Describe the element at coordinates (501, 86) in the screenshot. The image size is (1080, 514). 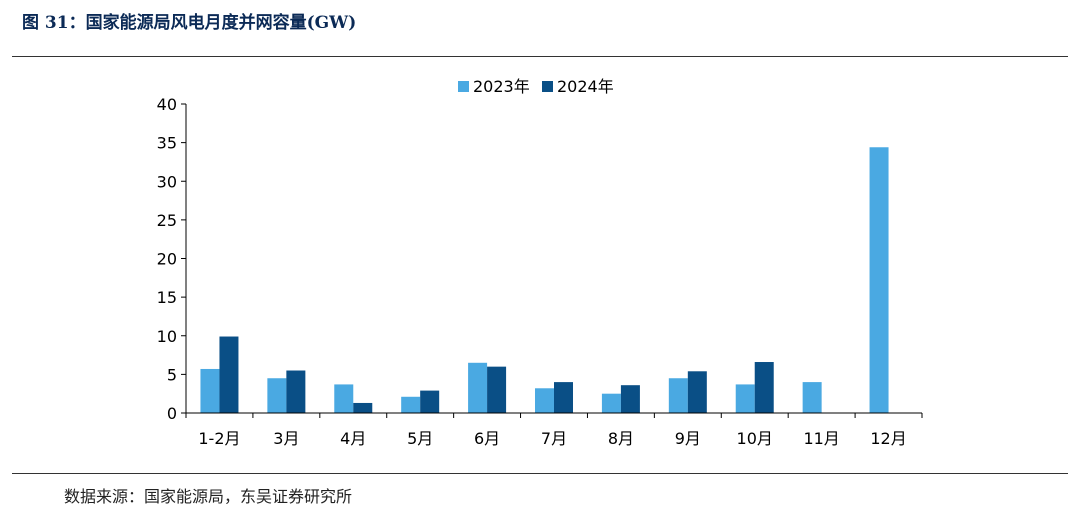
I see `legend-label: 2023年` at that location.